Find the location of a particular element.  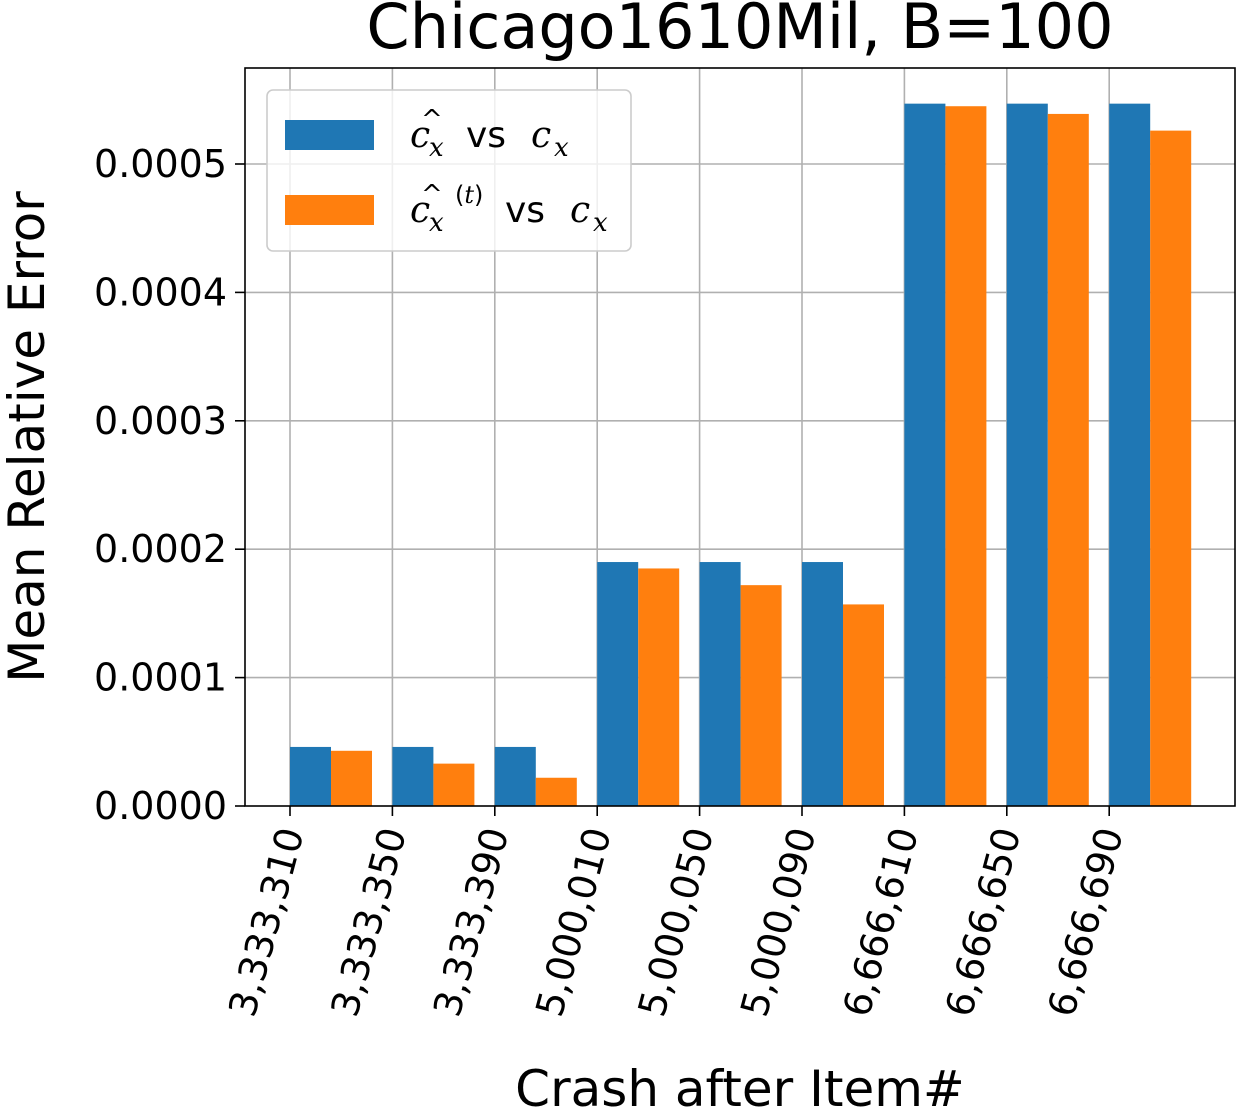

x-tick-label: 5,000,090 is located at coordinates (778, 922).